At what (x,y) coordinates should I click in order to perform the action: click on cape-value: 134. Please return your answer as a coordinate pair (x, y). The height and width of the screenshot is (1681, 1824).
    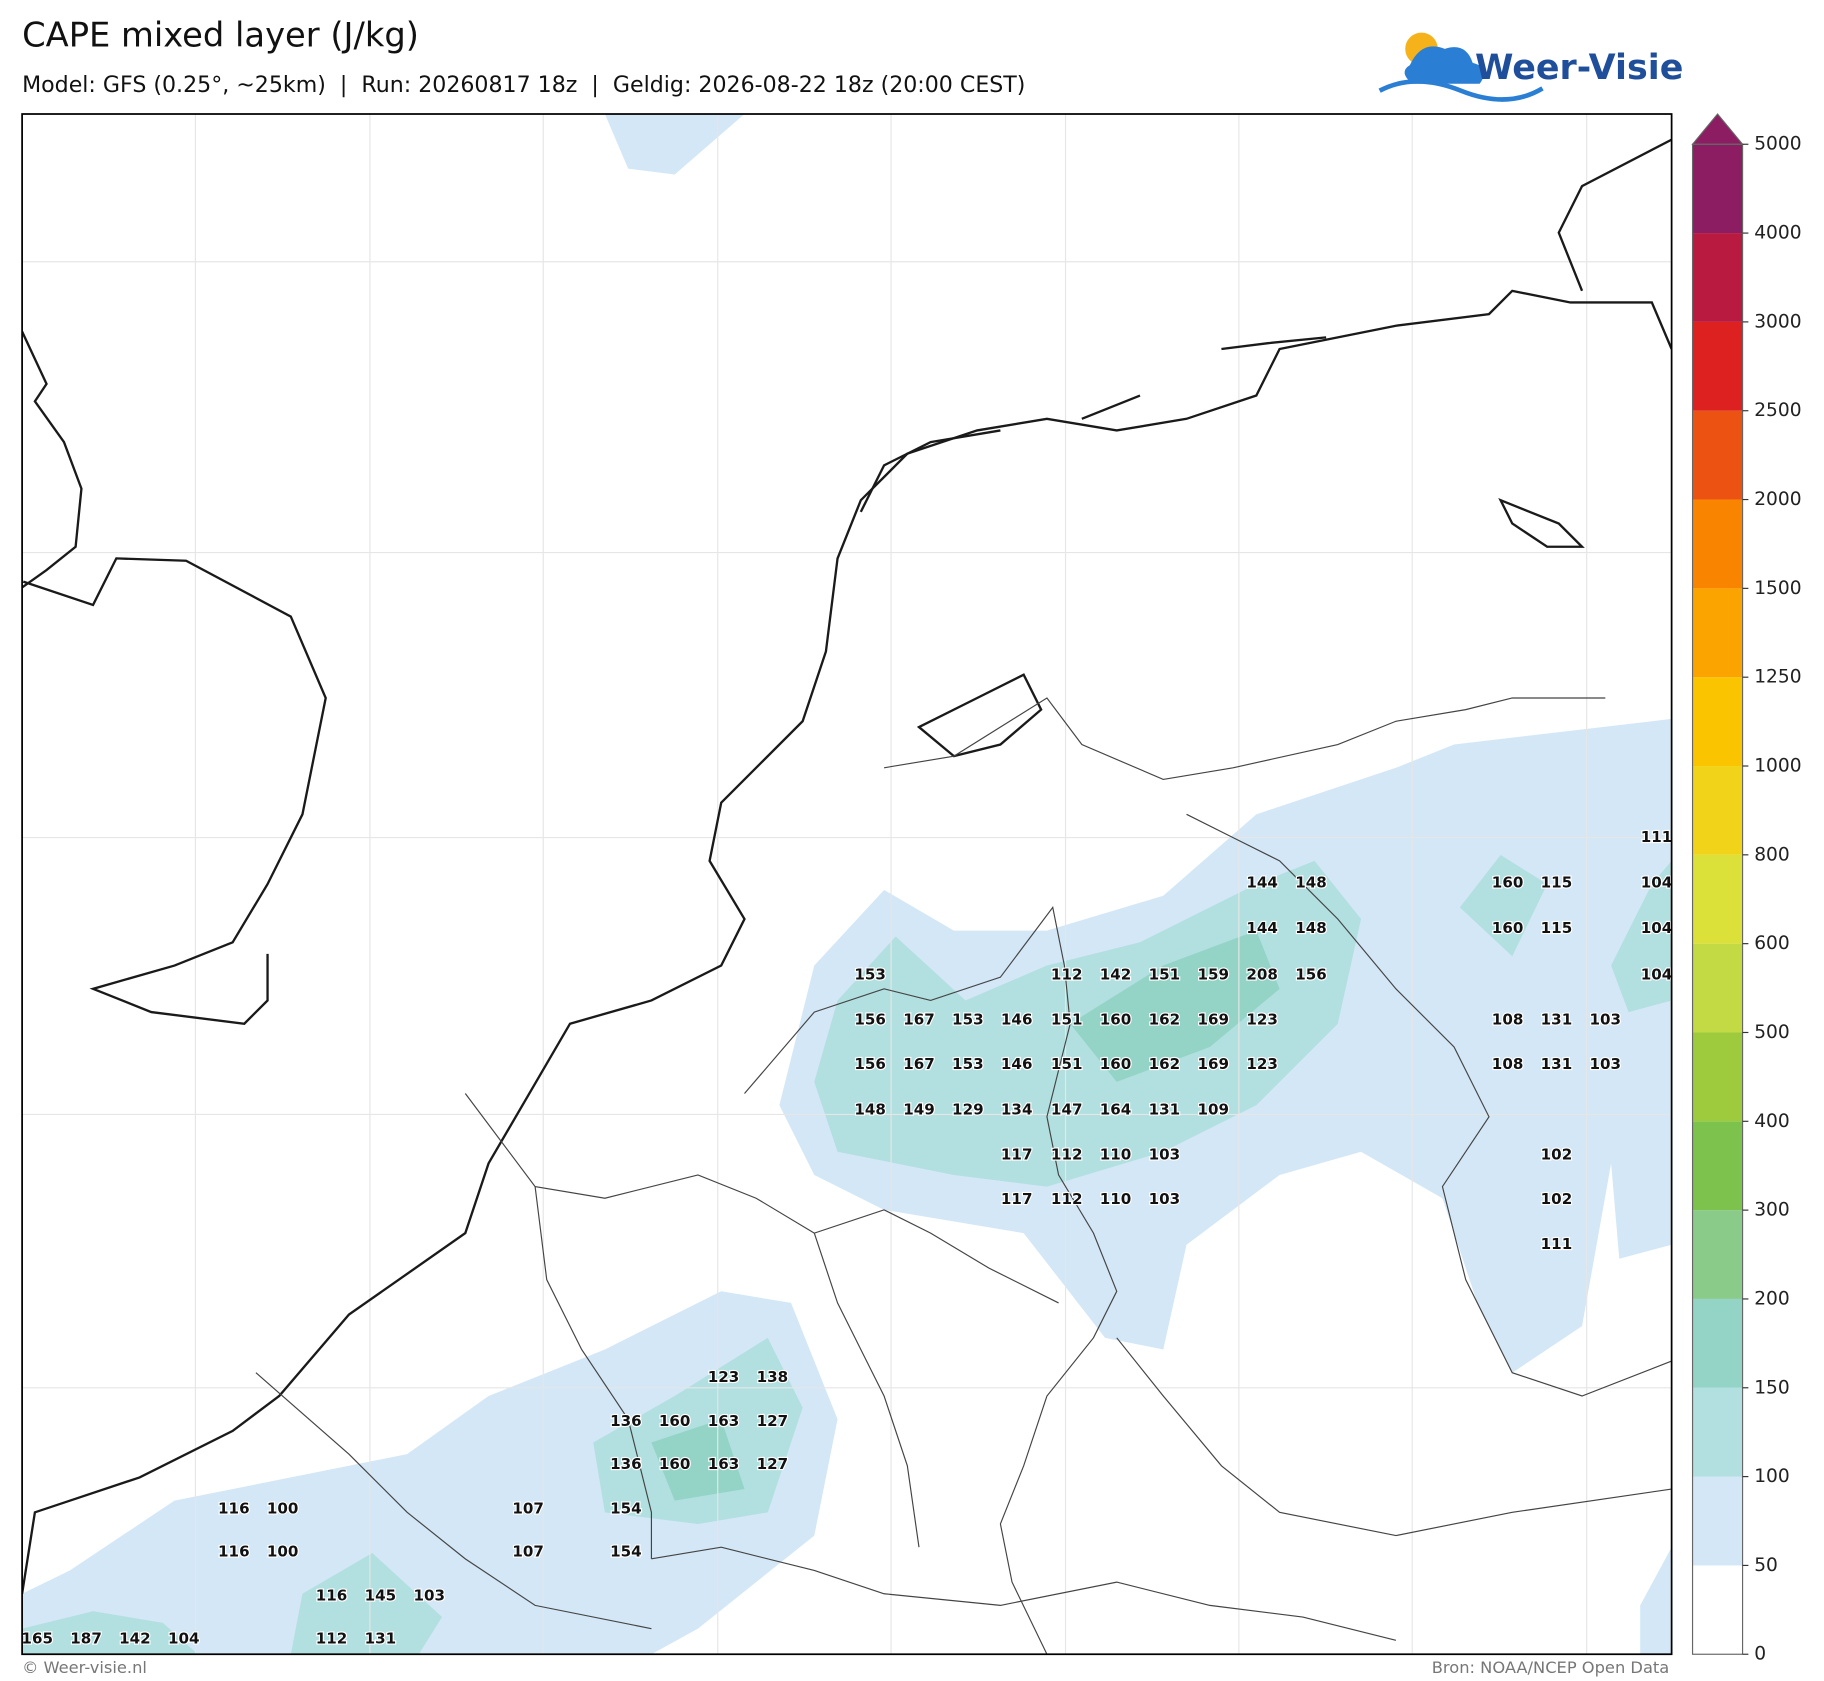
    Looking at the image, I should click on (1017, 1109).